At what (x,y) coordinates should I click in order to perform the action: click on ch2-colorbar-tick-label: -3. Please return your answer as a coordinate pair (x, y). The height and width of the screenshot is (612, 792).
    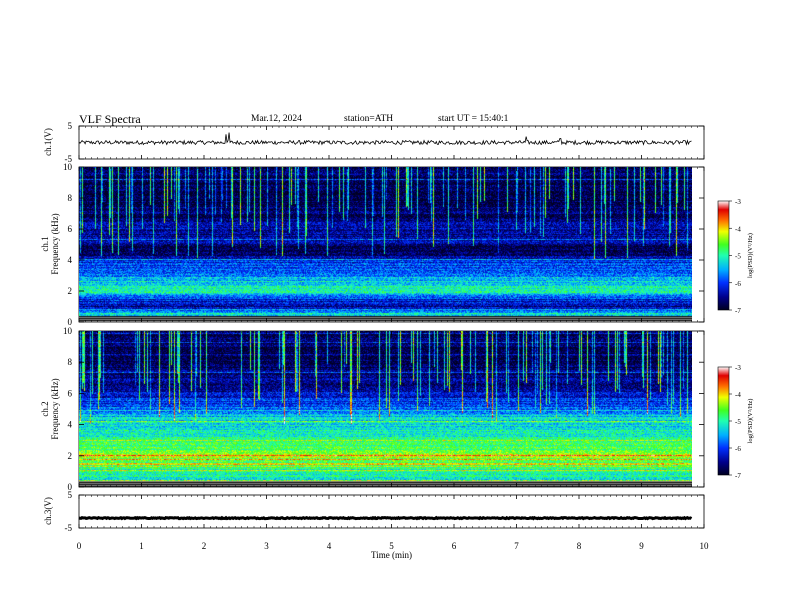
    Looking at the image, I should click on (738, 368).